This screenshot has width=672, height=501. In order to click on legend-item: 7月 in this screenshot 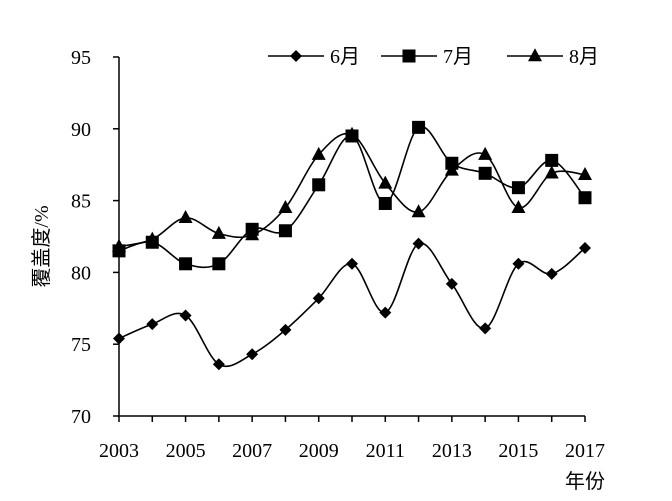, I will do `click(427, 57)`.